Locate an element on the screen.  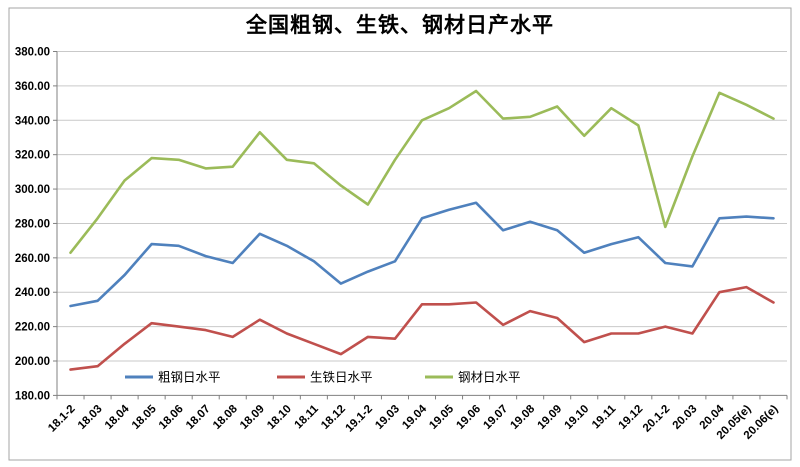
x-axis-label: 18.03 is located at coordinates (90, 417).